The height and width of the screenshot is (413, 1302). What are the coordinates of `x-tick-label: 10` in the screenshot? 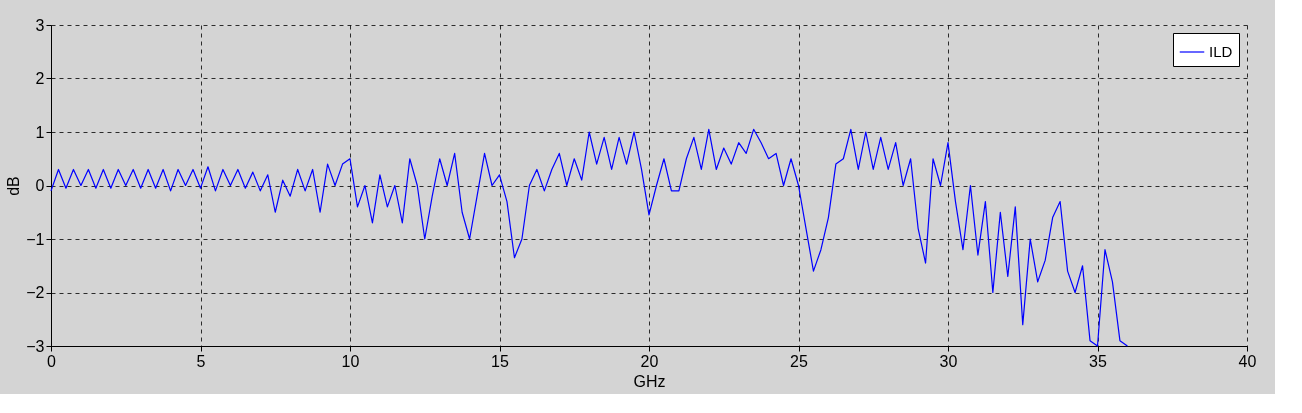 It's located at (350, 361).